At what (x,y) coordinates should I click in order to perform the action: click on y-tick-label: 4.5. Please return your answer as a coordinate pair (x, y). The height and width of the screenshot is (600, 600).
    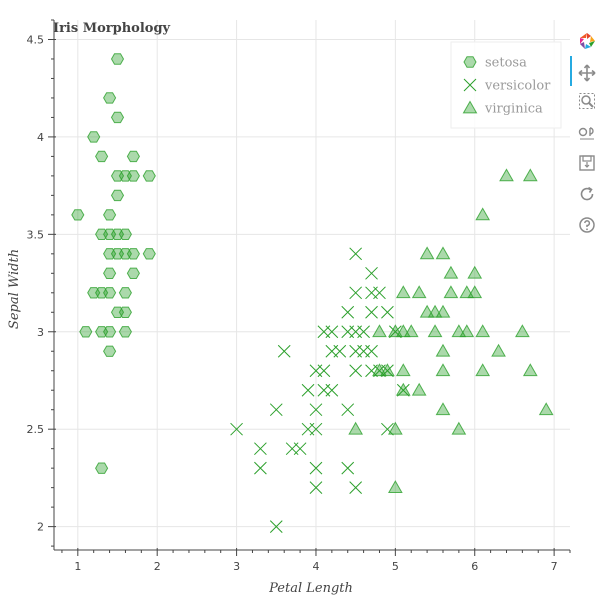
    Looking at the image, I should click on (36, 39).